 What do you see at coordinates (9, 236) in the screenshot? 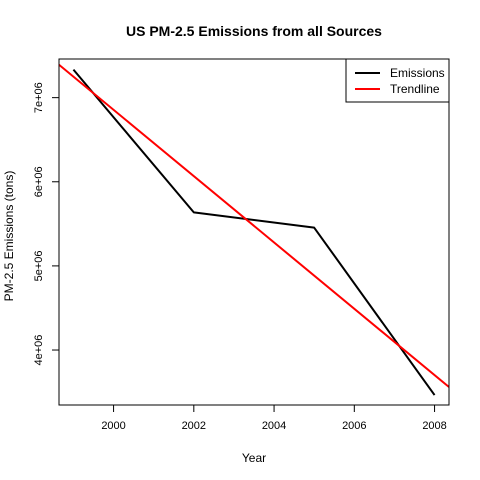
I see `y-axis-label: PM-2.5 Emissions (tons)` at bounding box center [9, 236].